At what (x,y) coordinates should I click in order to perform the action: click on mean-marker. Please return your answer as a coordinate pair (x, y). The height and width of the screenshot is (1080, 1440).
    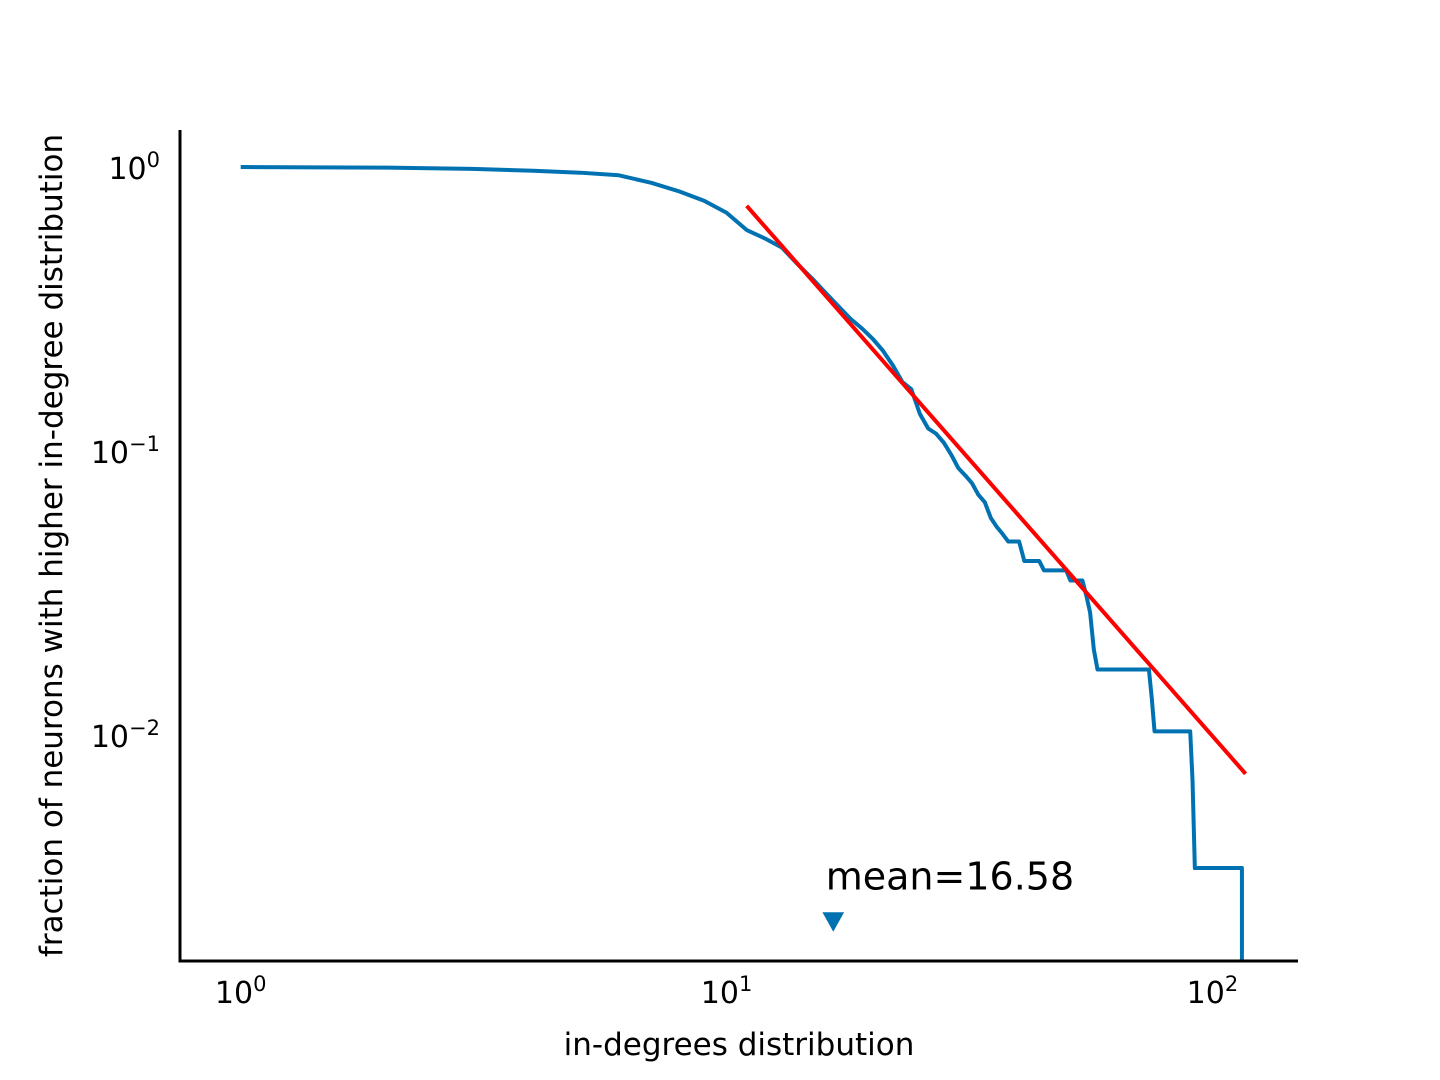
    Looking at the image, I should click on (833, 922).